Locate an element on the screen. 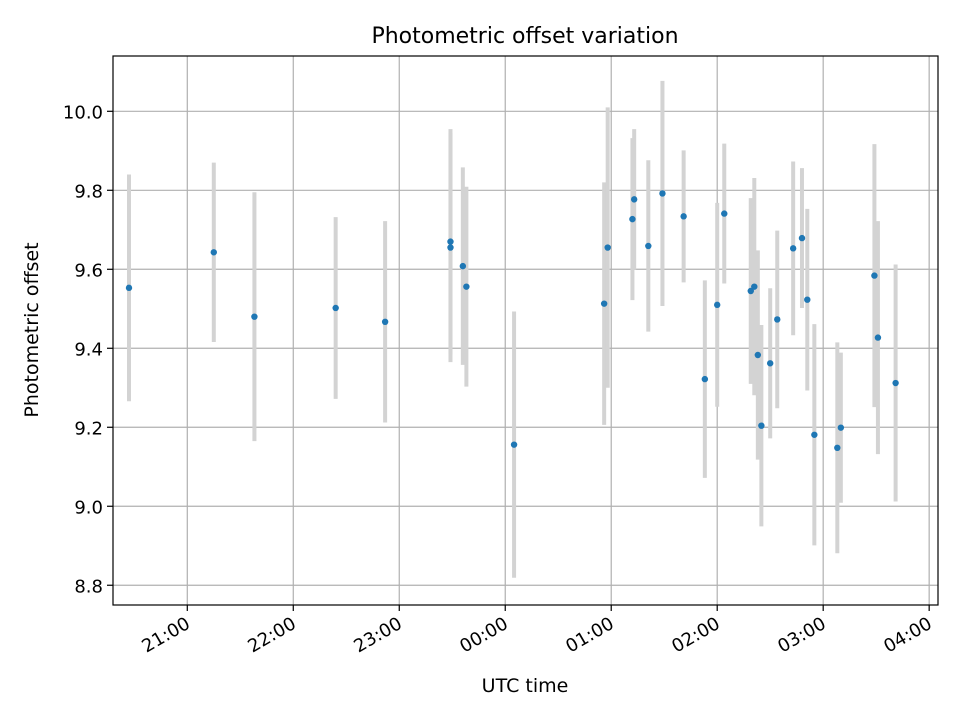 Image resolution: width=960 pixels, height=720 pixels. y-tick-label: 8.8 is located at coordinates (88, 586).